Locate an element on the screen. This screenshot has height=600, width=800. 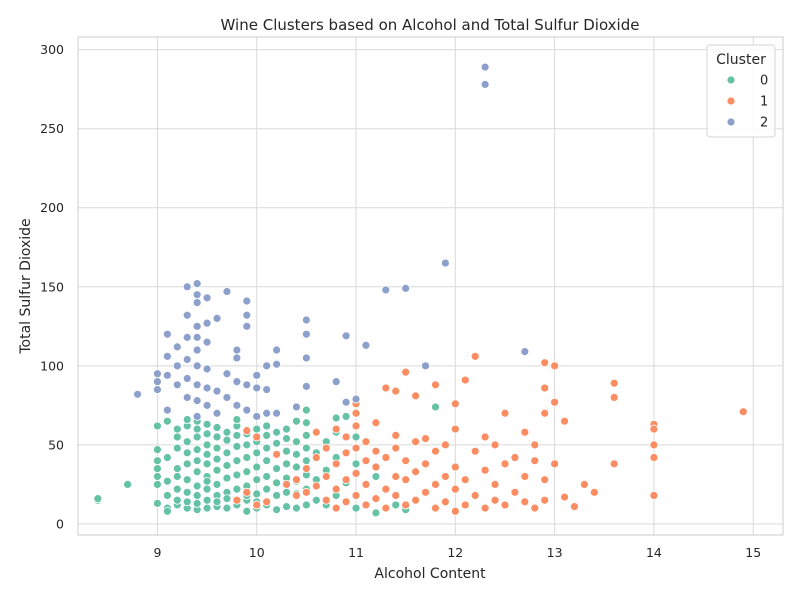
x-tick-label: 12 is located at coordinates (455, 552).